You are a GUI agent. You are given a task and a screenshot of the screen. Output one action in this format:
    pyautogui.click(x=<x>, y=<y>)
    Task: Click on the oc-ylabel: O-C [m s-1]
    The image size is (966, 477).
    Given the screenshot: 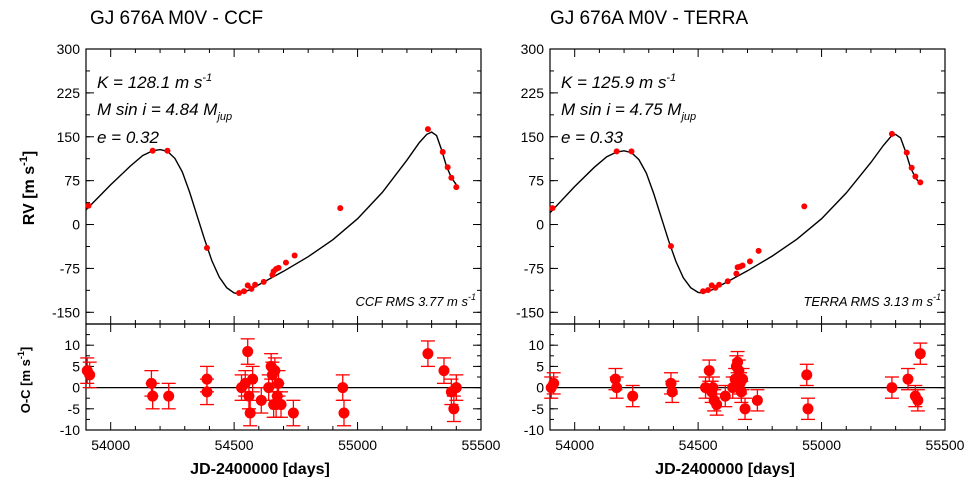 What is the action you would take?
    pyautogui.click(x=24, y=380)
    